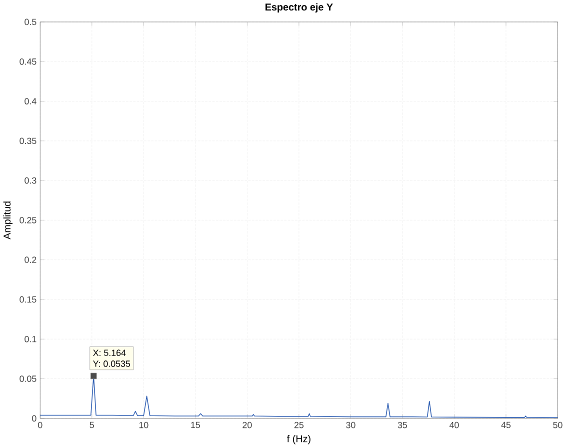 Image resolution: width=566 pixels, height=448 pixels. Describe the element at coordinates (351, 425) in the screenshot. I see `x-tick-label: 30` at that location.